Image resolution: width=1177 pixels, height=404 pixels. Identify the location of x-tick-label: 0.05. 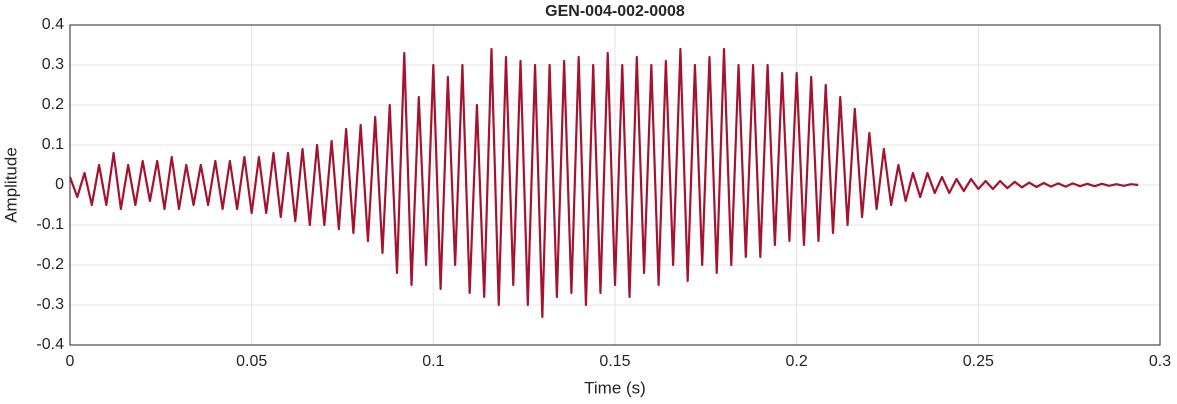
(251, 361).